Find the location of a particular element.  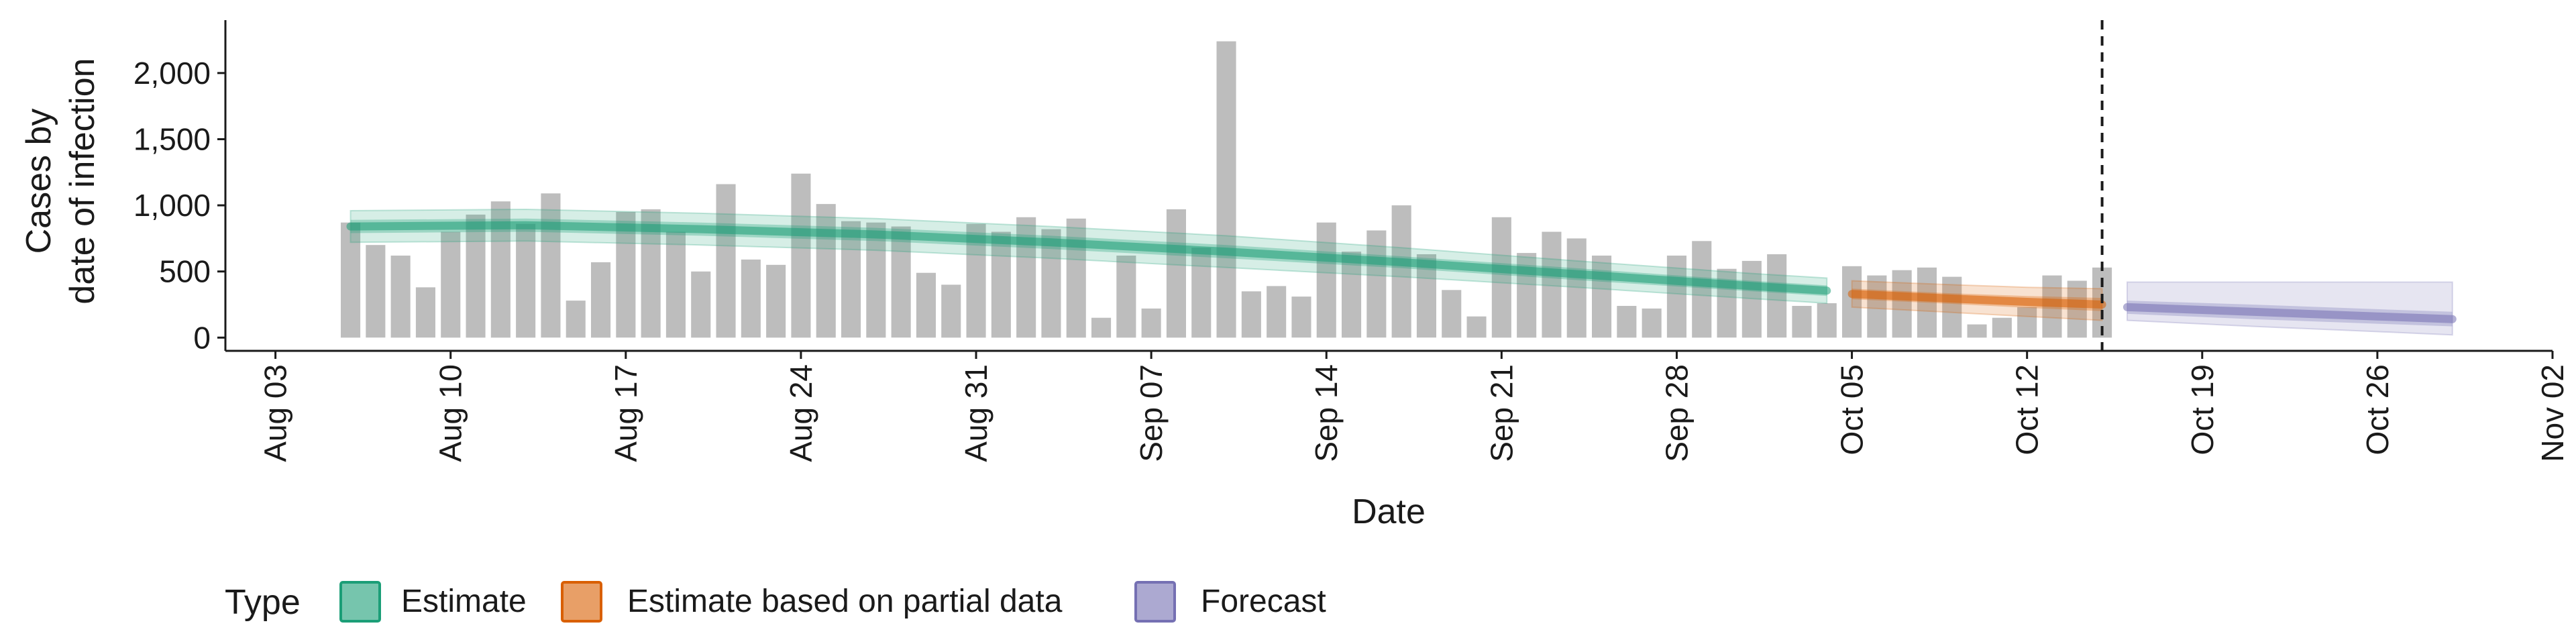

x-tick-label: Sep 14 is located at coordinates (1326, 413).